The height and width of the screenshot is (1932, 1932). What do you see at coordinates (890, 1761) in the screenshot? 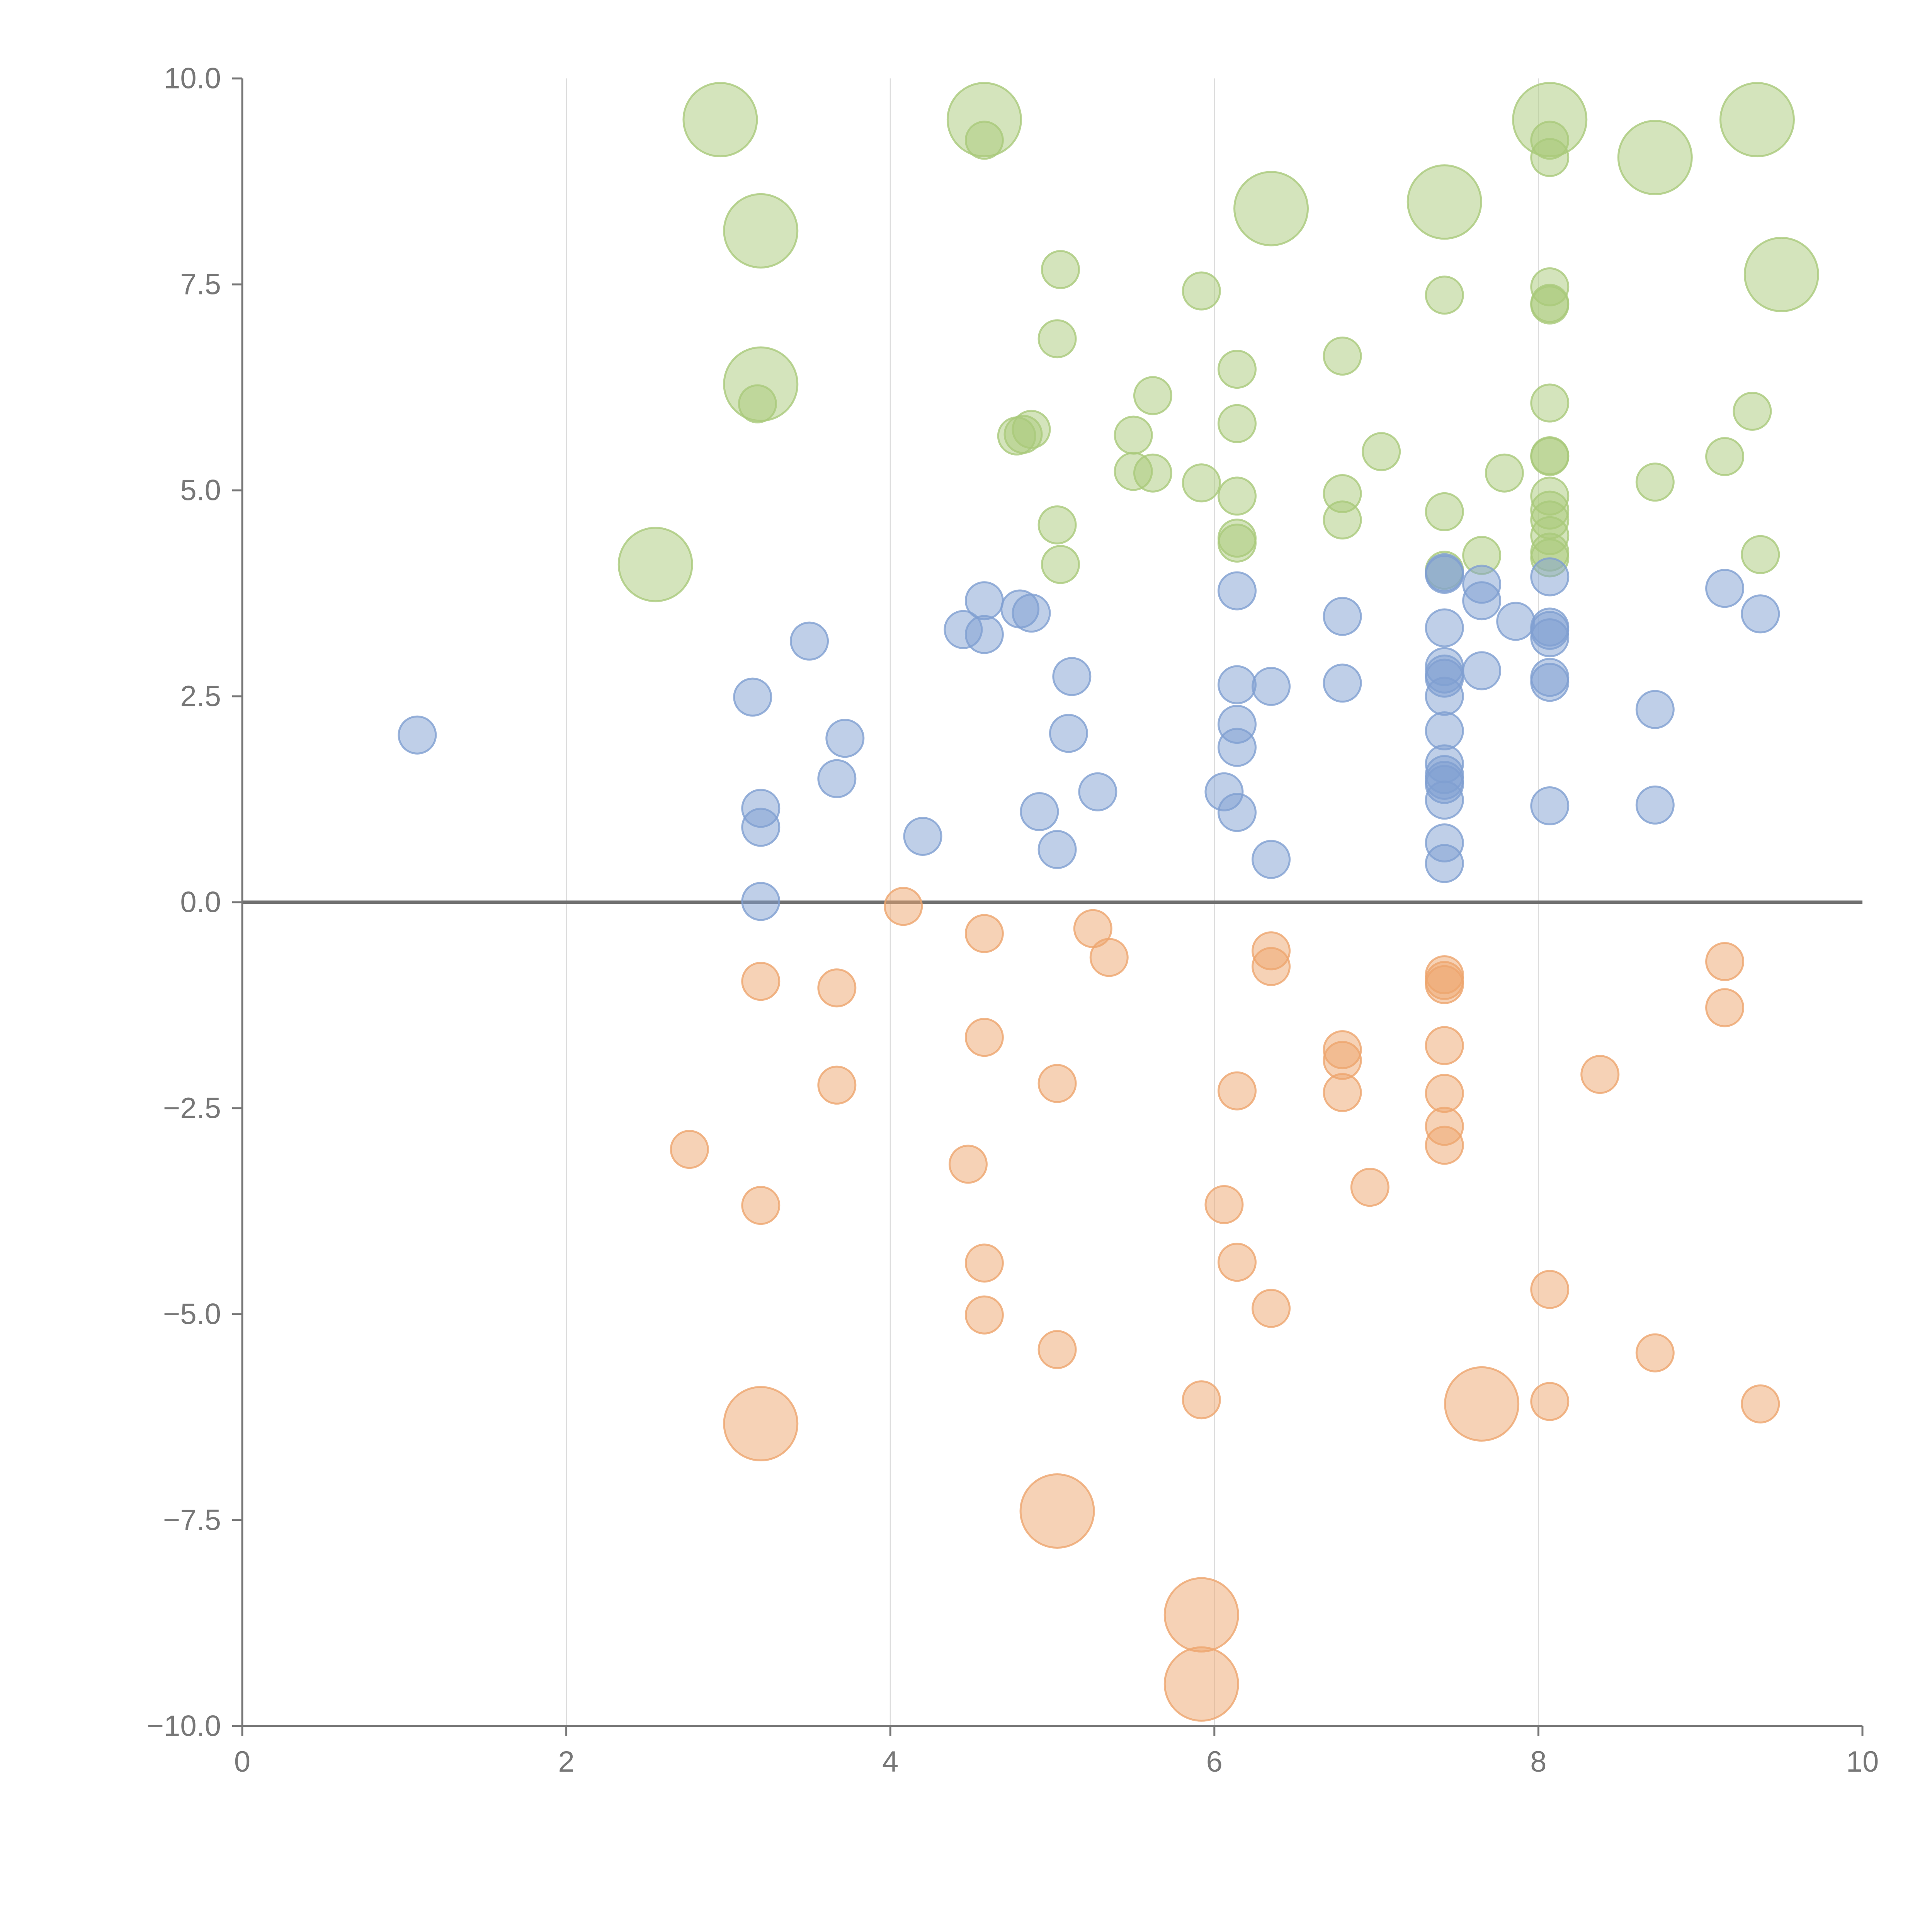
I see `x-tick-label-2: 4` at bounding box center [890, 1761].